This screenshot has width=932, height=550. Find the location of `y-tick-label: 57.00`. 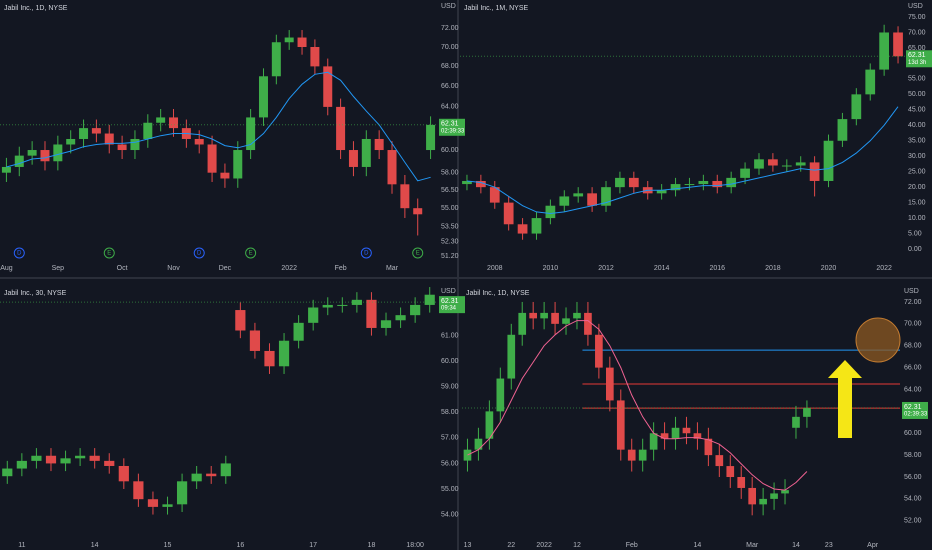

y-tick-label: 57.00 is located at coordinates (450, 438).